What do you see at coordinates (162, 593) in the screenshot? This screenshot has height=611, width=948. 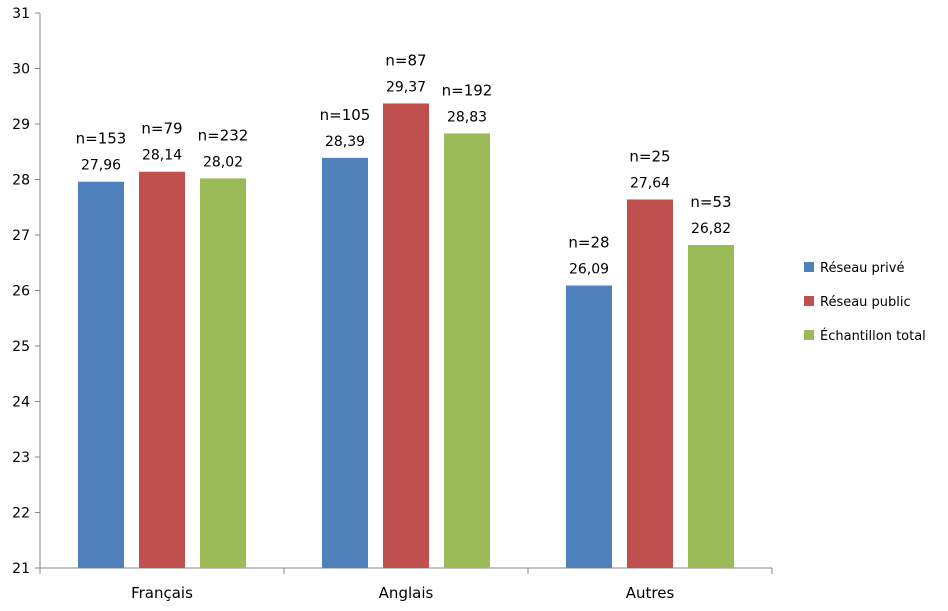 I see `x-category-label: Français` at bounding box center [162, 593].